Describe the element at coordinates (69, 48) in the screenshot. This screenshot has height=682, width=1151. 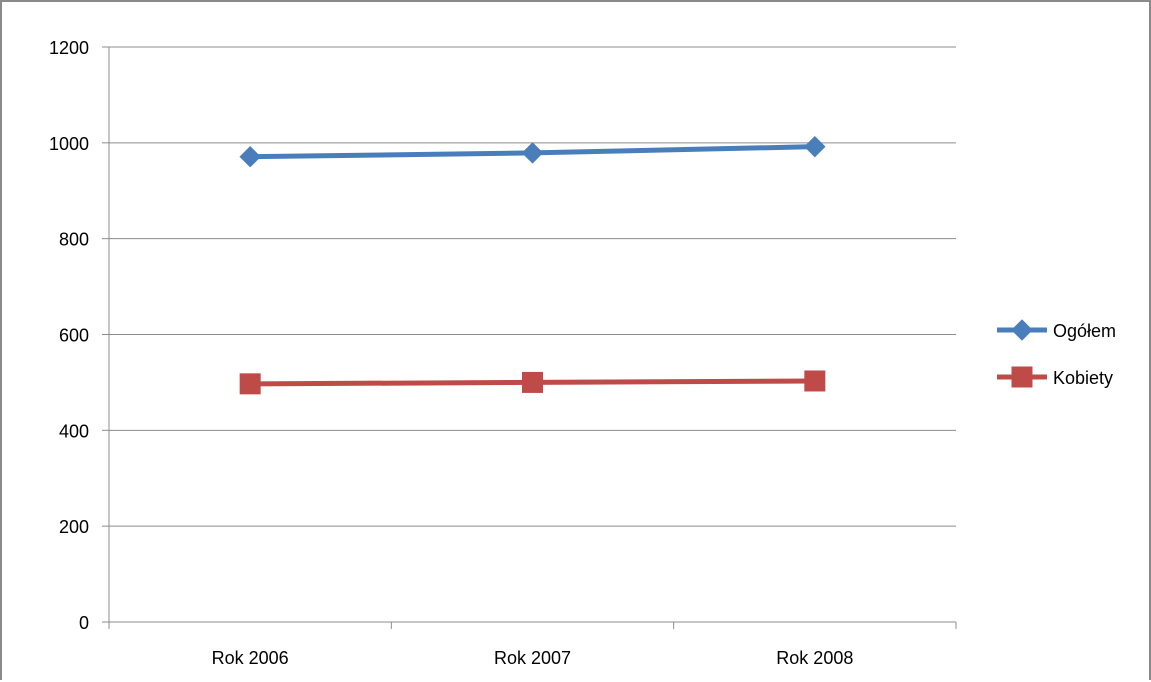
I see `y-tick-label: 1200` at that location.